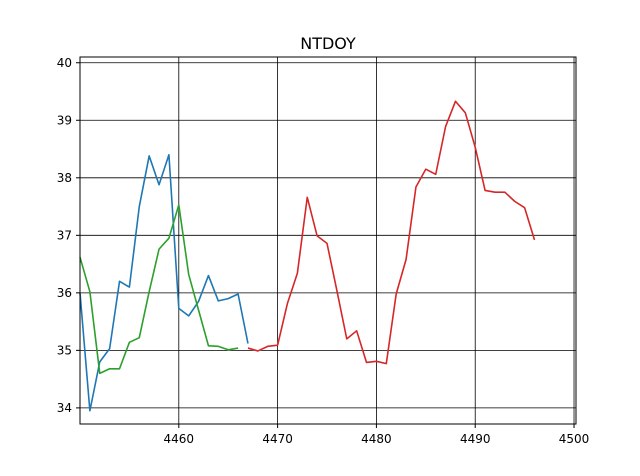 The height and width of the screenshot is (476, 640). What do you see at coordinates (179, 439) in the screenshot?
I see `x-tick-label: 4460` at bounding box center [179, 439].